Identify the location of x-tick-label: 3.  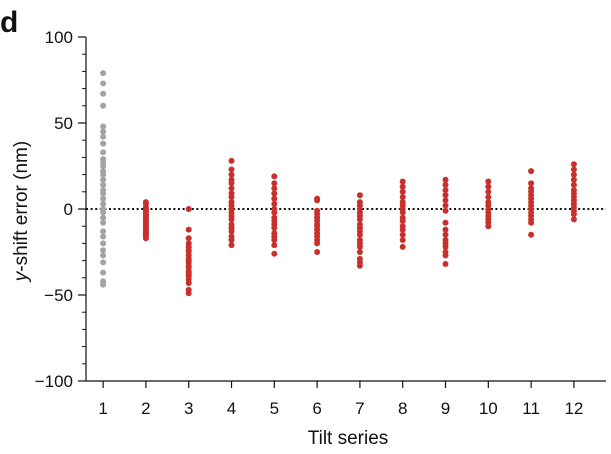
(188, 408).